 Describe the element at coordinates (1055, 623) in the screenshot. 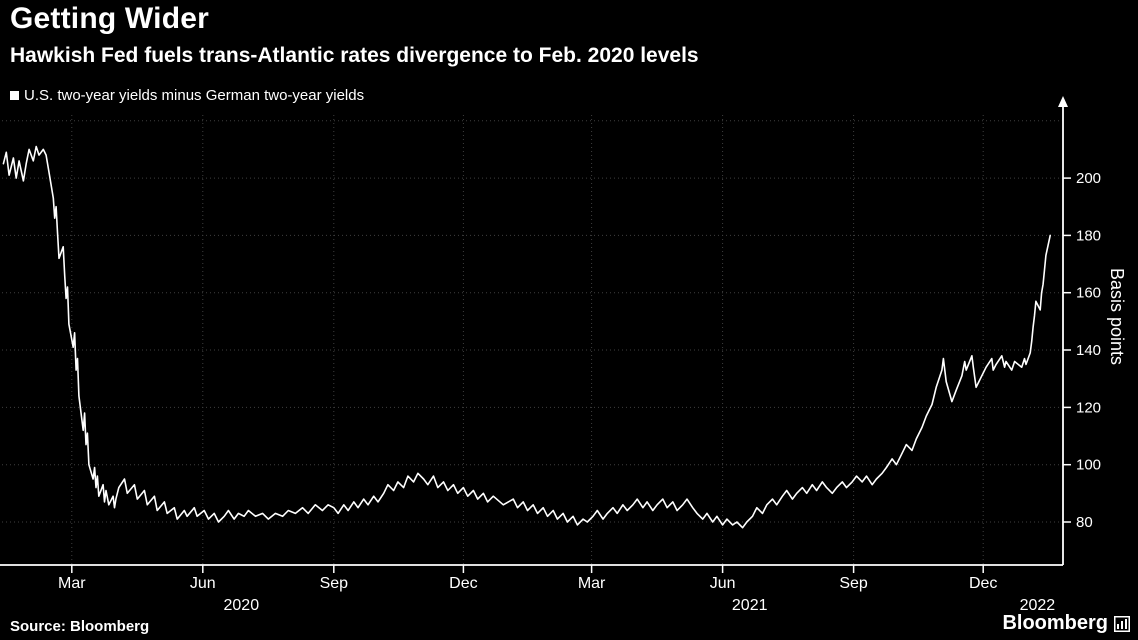

I see `bloomberg-wordmark: Bloomberg` at that location.